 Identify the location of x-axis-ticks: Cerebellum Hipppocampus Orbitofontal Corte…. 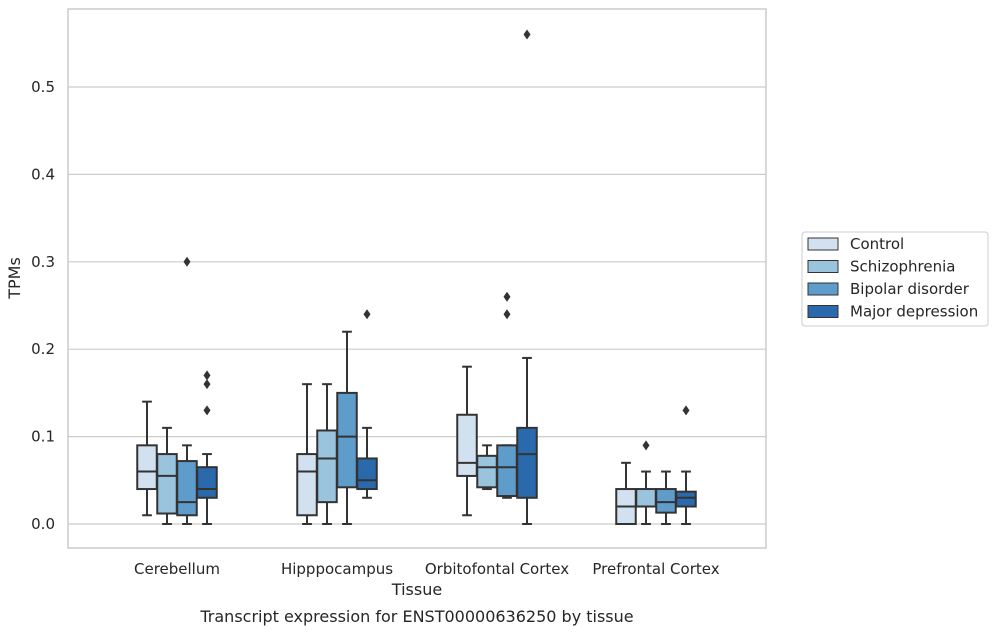
(427, 569).